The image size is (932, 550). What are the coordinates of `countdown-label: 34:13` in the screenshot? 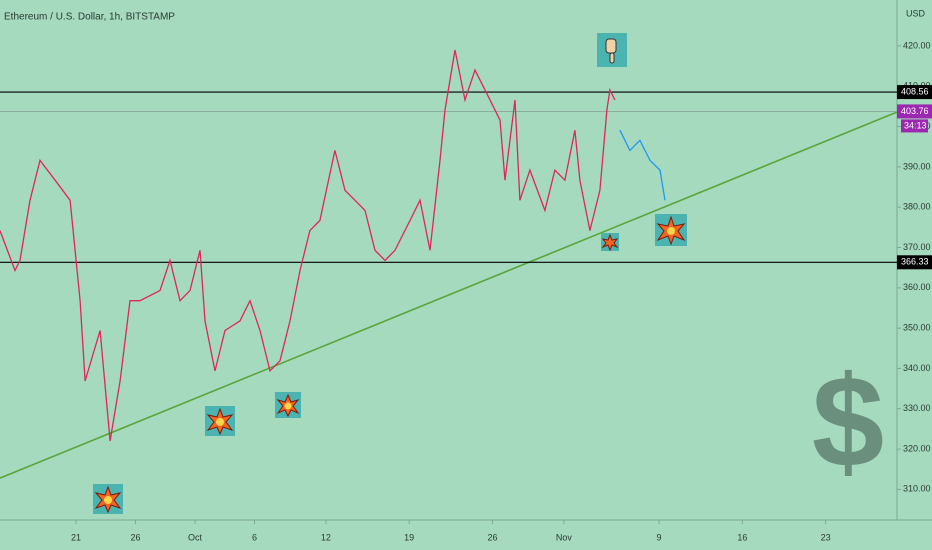 It's located at (915, 125).